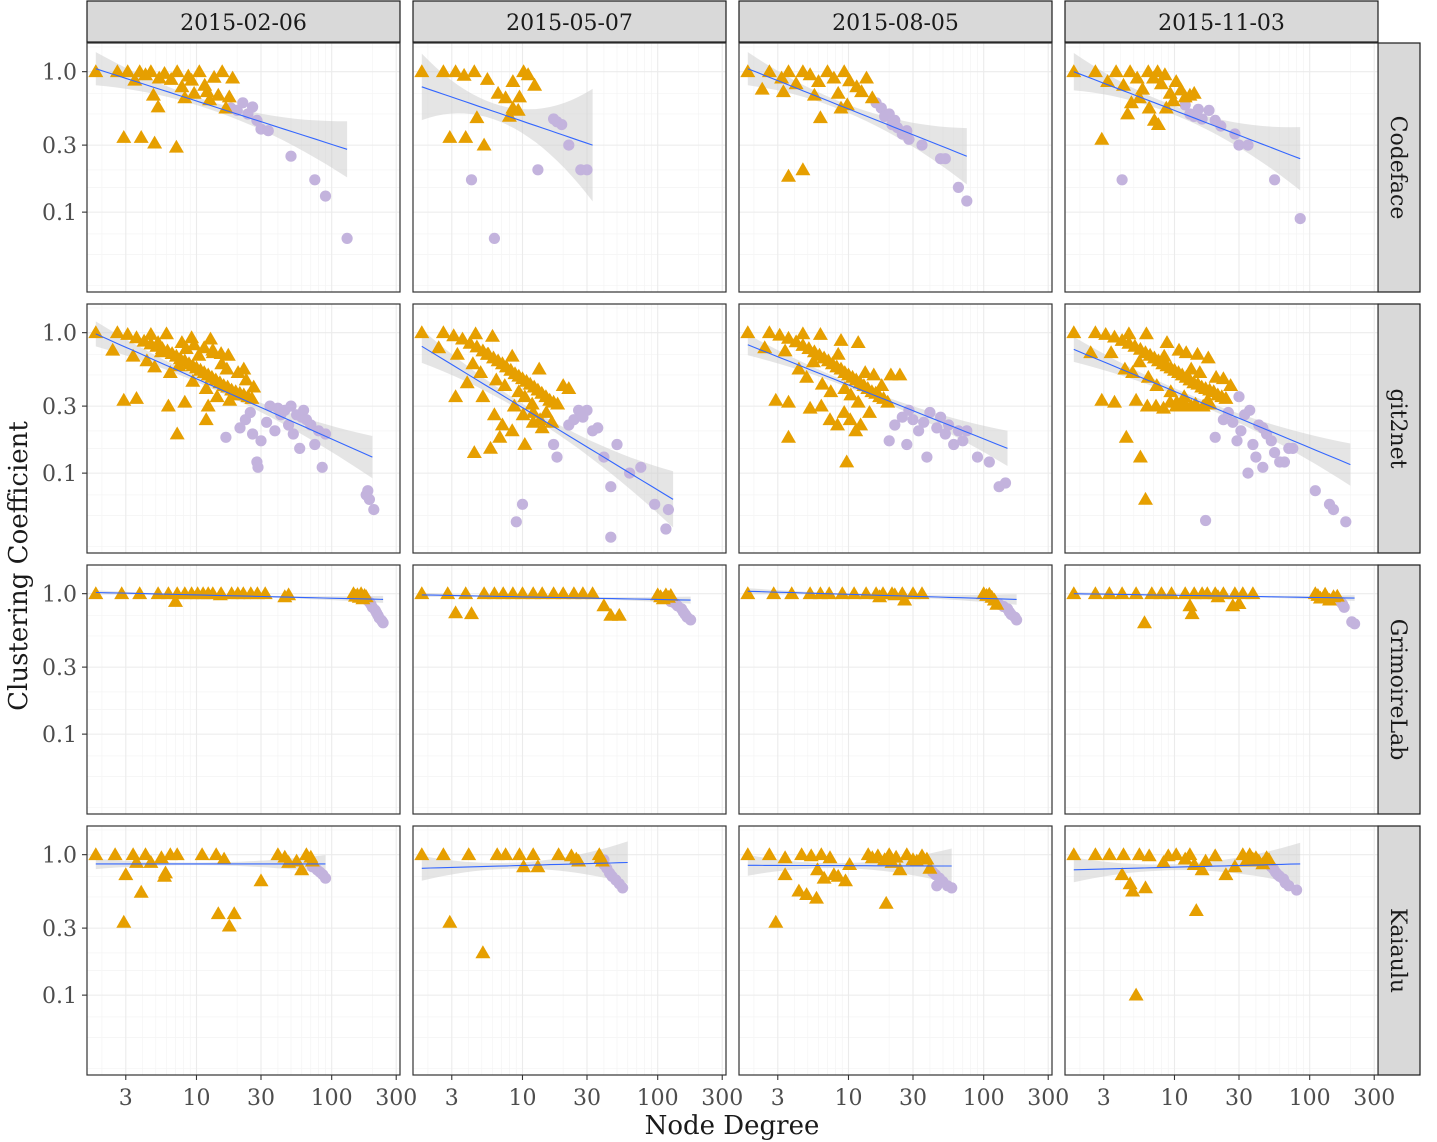 This screenshot has width=1437, height=1142. Describe the element at coordinates (59, 73) in the screenshot. I see `y-tick-label: 1.0` at that location.